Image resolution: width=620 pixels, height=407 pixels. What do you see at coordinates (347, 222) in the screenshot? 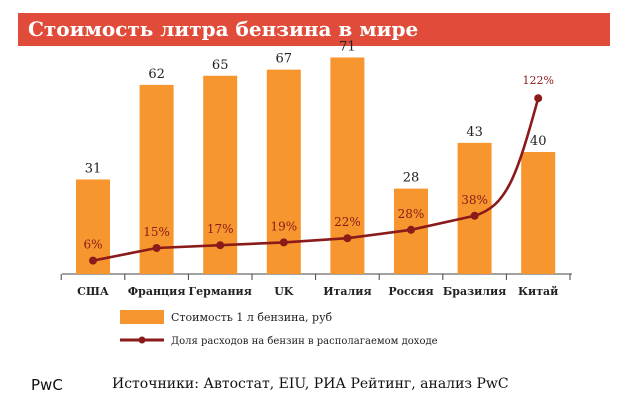
I see `share-value-label: 22%` at bounding box center [347, 222].